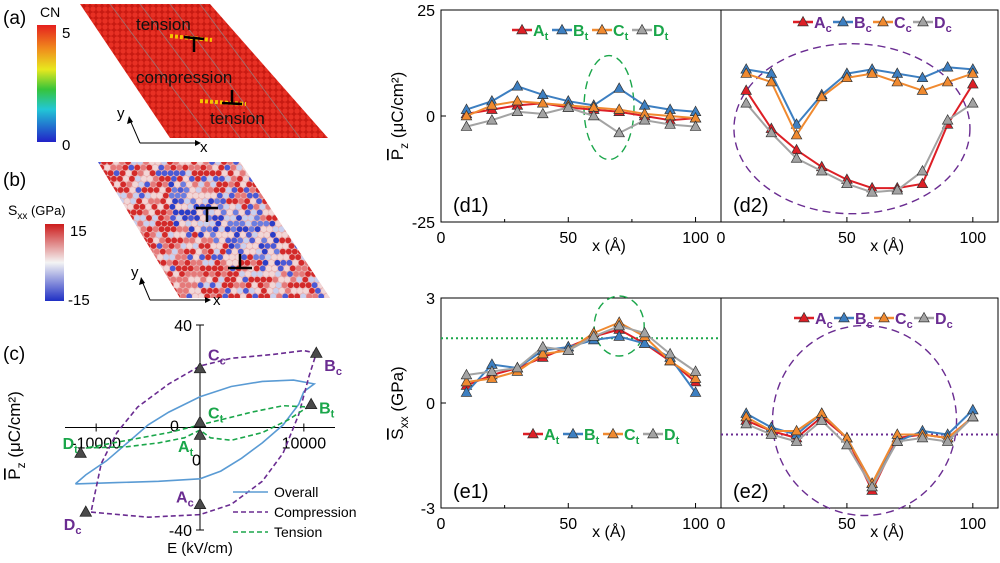 The image size is (1000, 563). Describe the element at coordinates (721, 524) in the screenshot. I see `panel-e2-x-tick-label: 0` at that location.